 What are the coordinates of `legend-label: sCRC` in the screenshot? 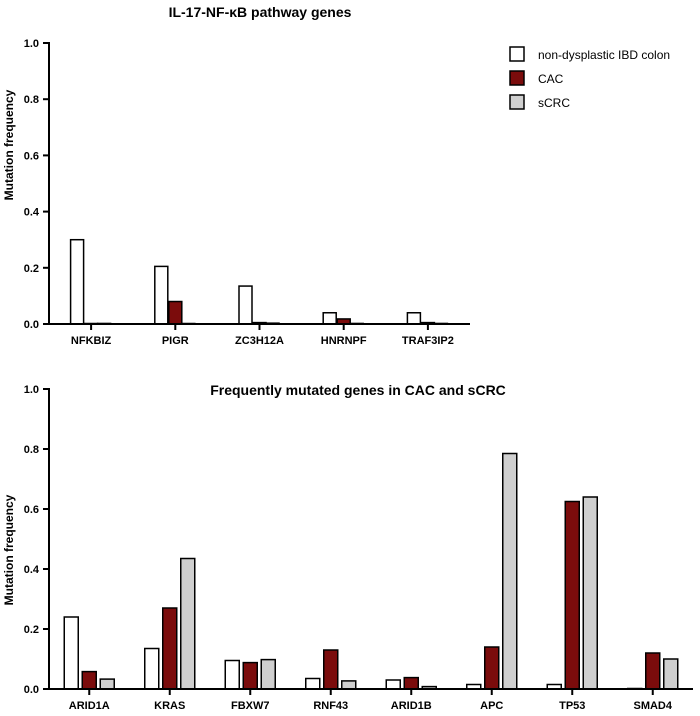 It's located at (554, 103).